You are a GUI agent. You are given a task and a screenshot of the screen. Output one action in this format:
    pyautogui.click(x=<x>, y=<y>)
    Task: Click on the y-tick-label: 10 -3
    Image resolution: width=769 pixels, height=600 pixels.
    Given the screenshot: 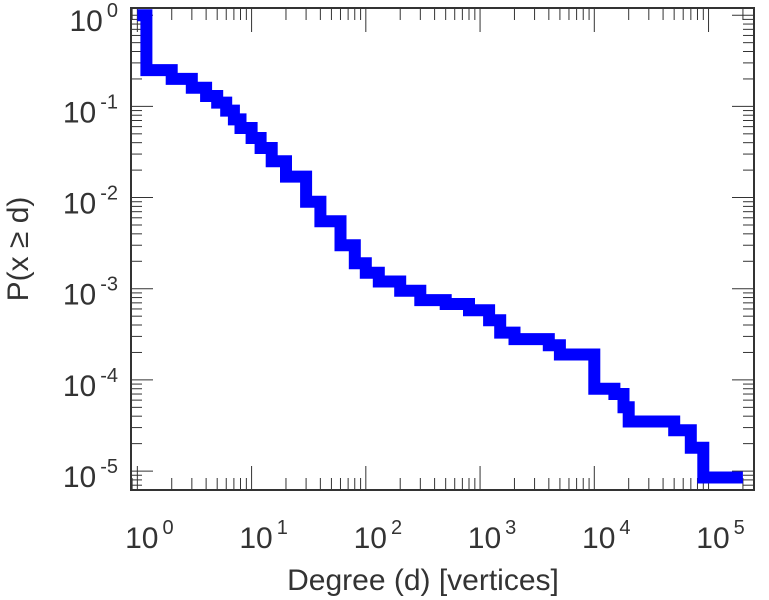 What is the action you would take?
    pyautogui.click(x=90, y=293)
    